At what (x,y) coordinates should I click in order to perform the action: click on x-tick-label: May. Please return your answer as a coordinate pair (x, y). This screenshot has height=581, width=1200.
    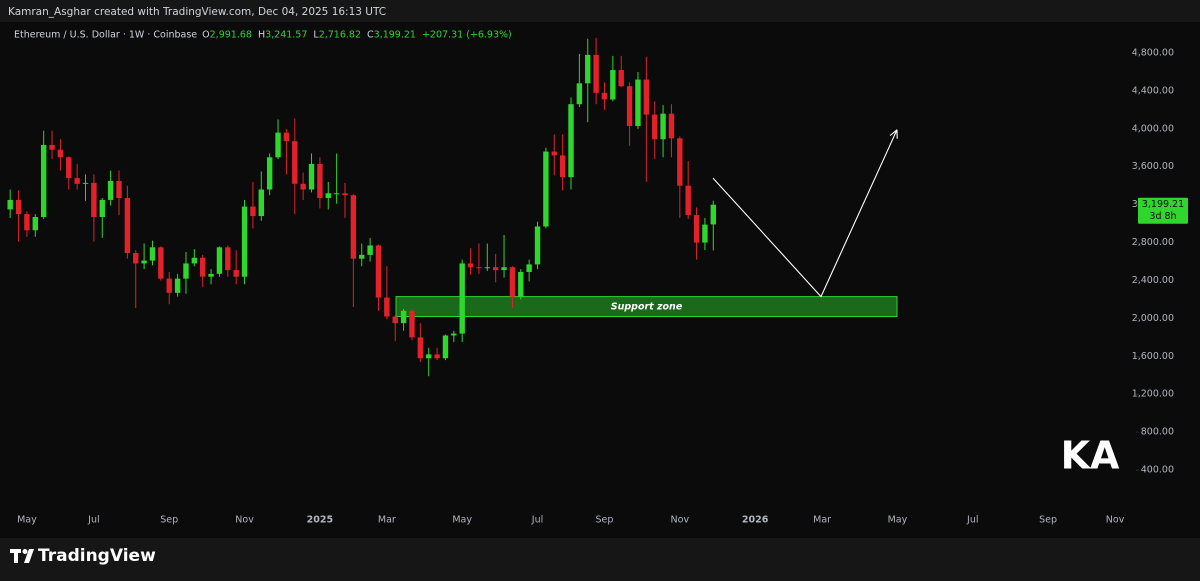
    Looking at the image, I should click on (462, 520).